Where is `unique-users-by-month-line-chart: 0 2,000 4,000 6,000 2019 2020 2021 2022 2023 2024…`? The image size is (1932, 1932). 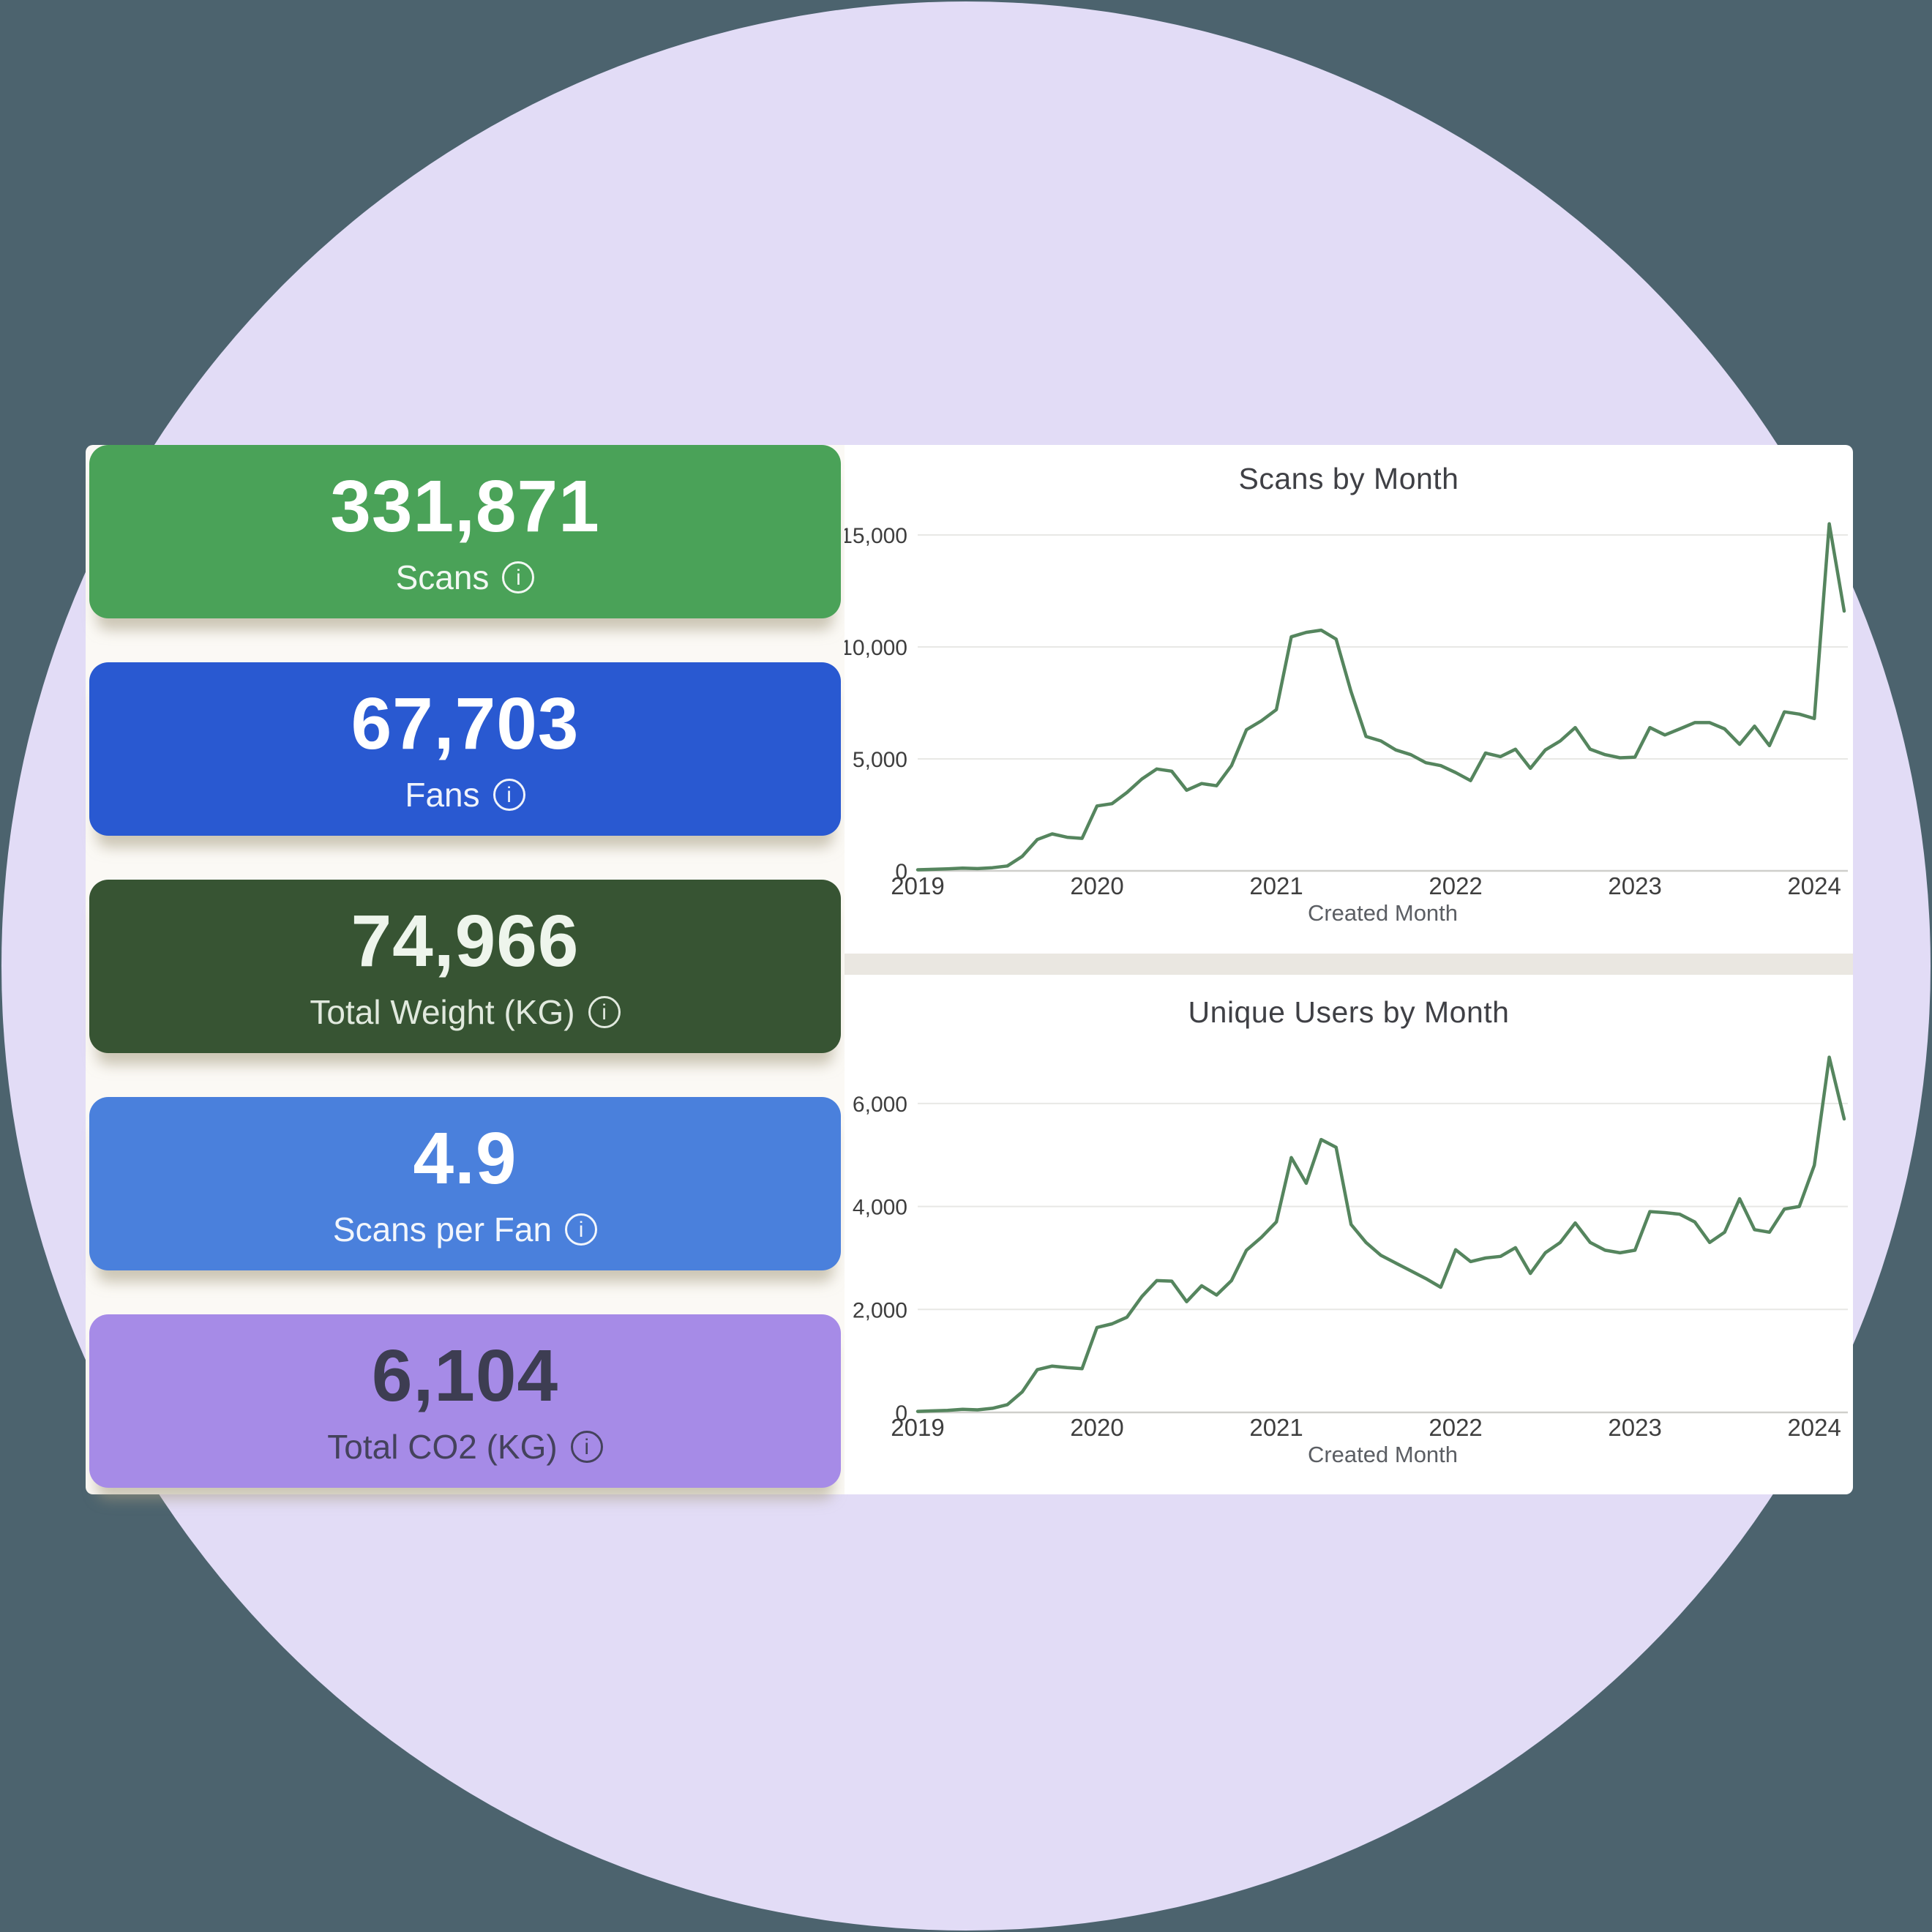 unique-users-by-month-line-chart: 0 2,000 4,000 6,000 2019 2020 2021 2022 2023 2024… is located at coordinates (1349, 1262).